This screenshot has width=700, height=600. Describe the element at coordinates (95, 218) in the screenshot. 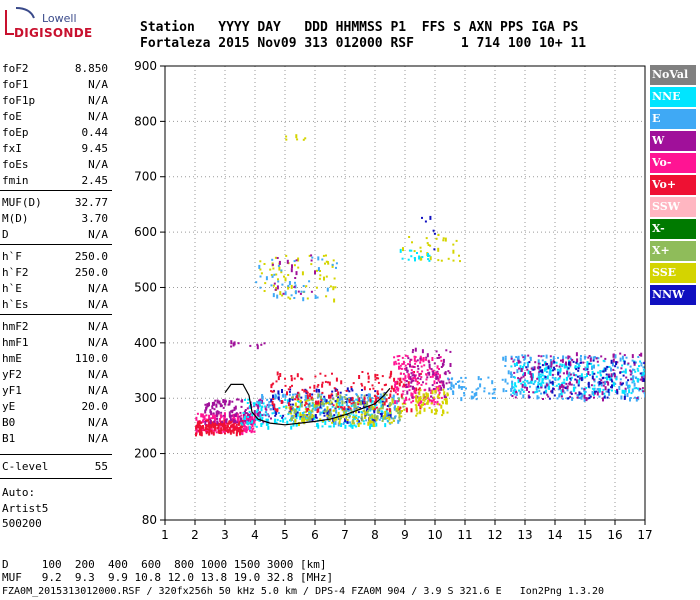

I see `param-value: 3.70` at that location.